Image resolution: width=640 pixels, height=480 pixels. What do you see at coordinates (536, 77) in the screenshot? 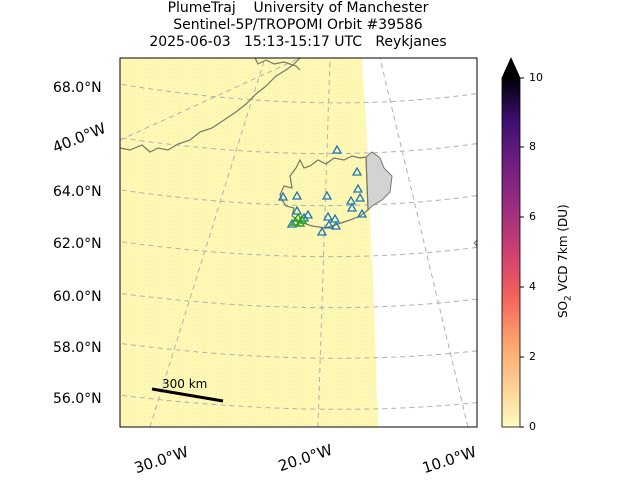
I see `colorbar-tick-10: 10` at bounding box center [536, 77].